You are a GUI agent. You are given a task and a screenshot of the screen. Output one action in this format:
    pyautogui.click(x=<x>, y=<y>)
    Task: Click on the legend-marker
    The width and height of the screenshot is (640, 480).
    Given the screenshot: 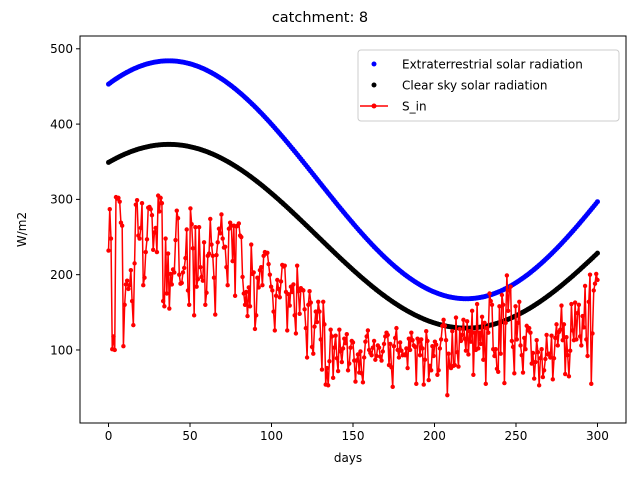 What is the action you would take?
    pyautogui.click(x=374, y=85)
    